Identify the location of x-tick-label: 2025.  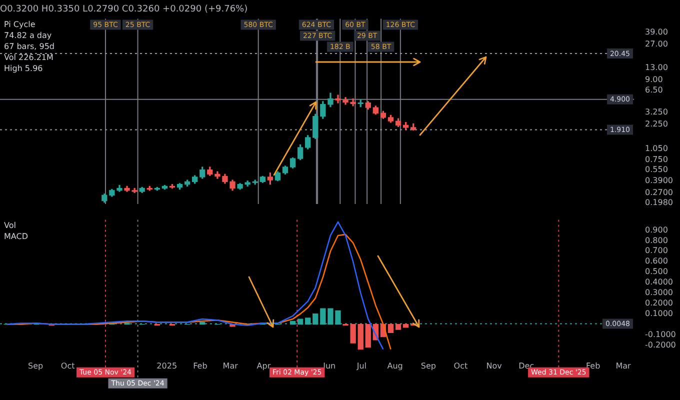
(167, 365).